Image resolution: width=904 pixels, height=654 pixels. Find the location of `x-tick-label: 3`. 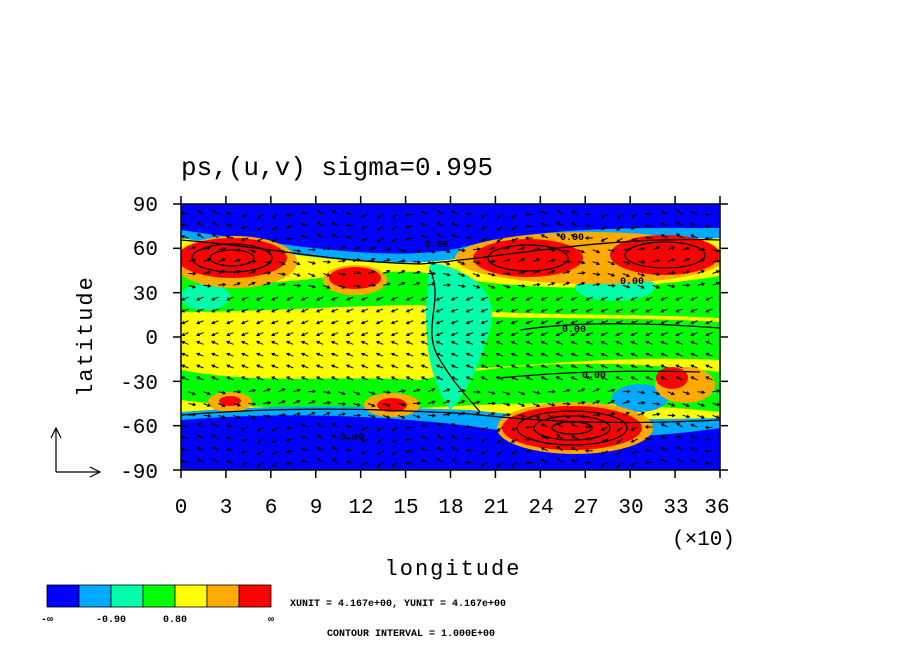

x-tick-label: 3 is located at coordinates (226, 508).